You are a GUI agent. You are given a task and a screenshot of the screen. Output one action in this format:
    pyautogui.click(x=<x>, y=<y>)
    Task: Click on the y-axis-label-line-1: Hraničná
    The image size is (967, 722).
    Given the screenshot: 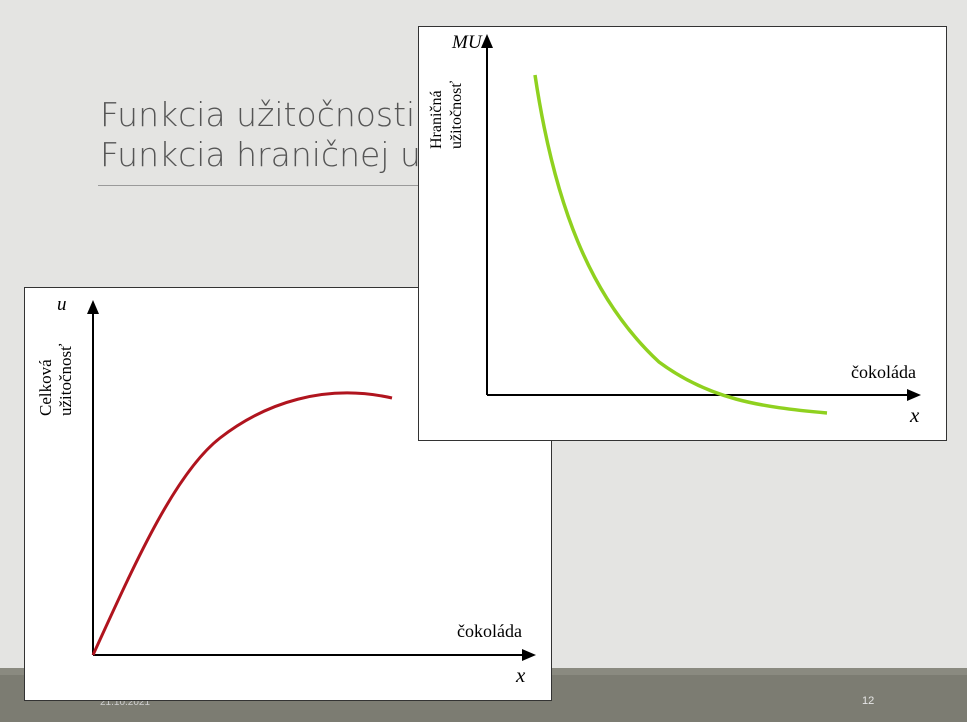 What is the action you would take?
    pyautogui.click(x=436, y=119)
    